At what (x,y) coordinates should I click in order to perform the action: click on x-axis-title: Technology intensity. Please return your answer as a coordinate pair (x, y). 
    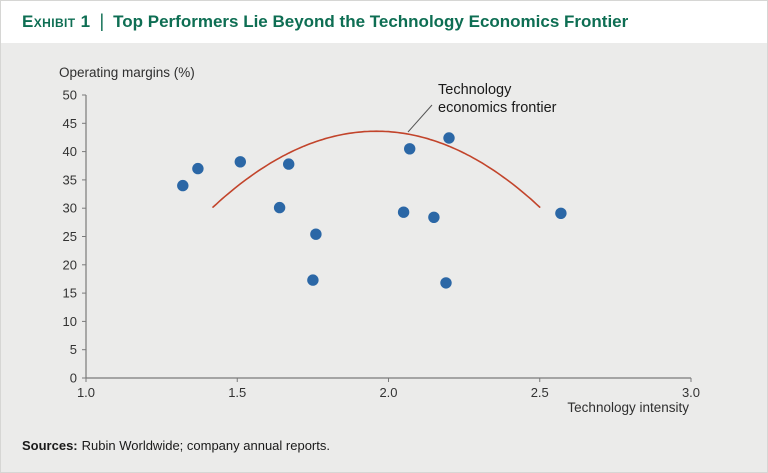
    Looking at the image, I should click on (628, 407).